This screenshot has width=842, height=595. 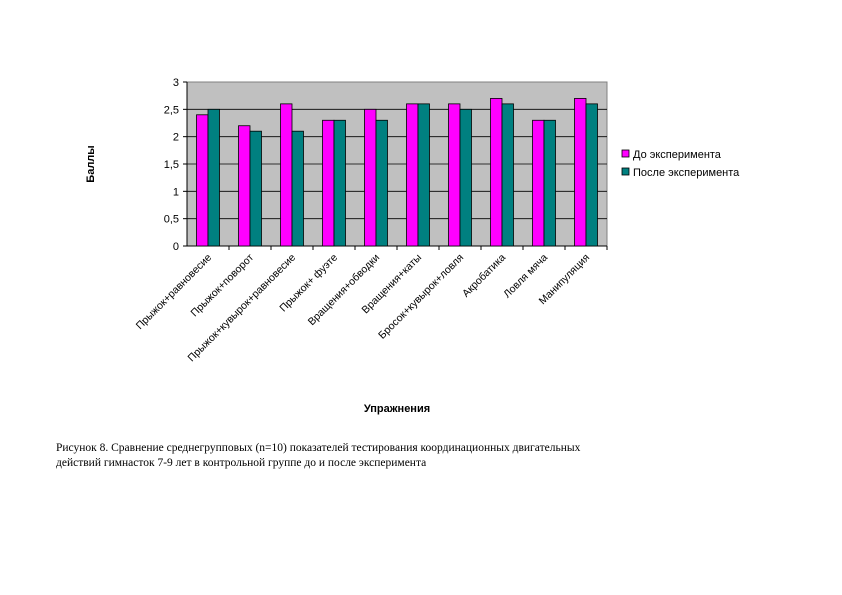 I want to click on y-tick-label: 1, so click(x=176, y=192).